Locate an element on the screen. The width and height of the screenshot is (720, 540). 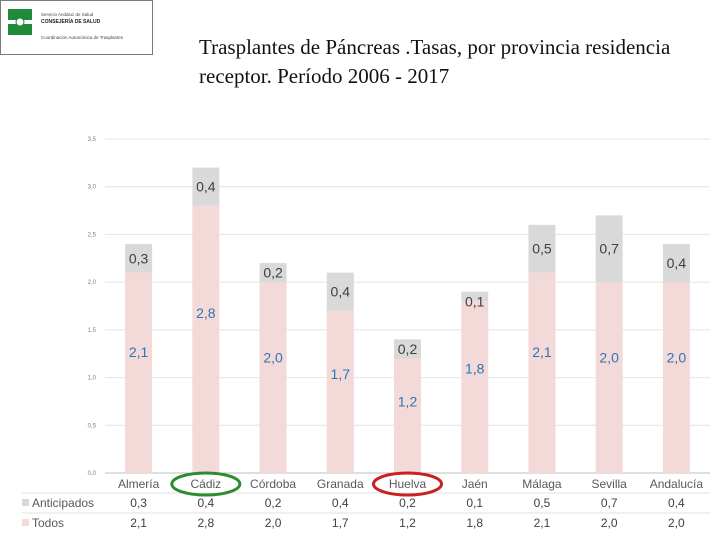
legend-swatch-todos is located at coordinates (25, 522).